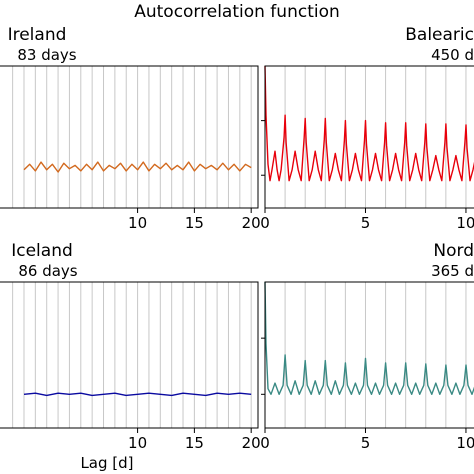 The width and height of the screenshot is (474, 474). What do you see at coordinates (439, 35) in the screenshot?
I see `panel-title: Balearic` at bounding box center [439, 35].